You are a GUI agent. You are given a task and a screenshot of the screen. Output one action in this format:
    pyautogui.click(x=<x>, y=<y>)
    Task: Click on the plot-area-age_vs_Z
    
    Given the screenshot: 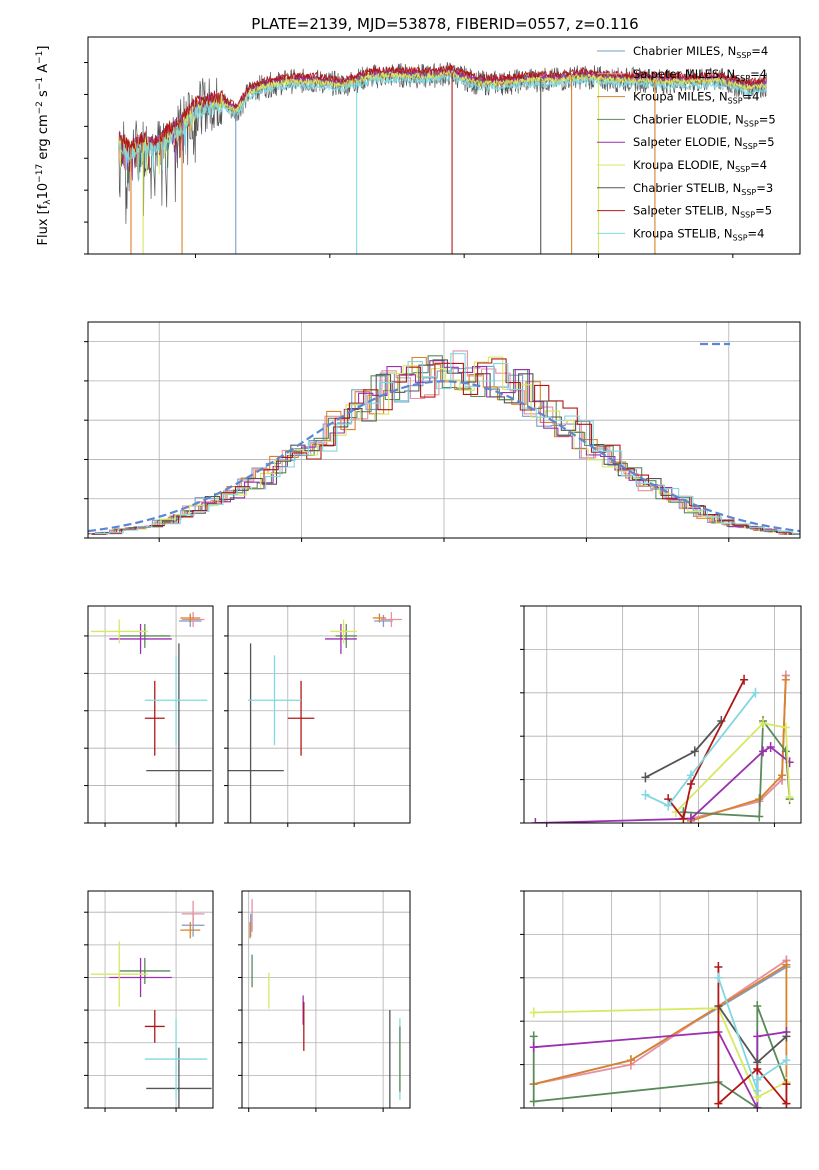 What is the action you would take?
    pyautogui.click(x=151, y=717)
    